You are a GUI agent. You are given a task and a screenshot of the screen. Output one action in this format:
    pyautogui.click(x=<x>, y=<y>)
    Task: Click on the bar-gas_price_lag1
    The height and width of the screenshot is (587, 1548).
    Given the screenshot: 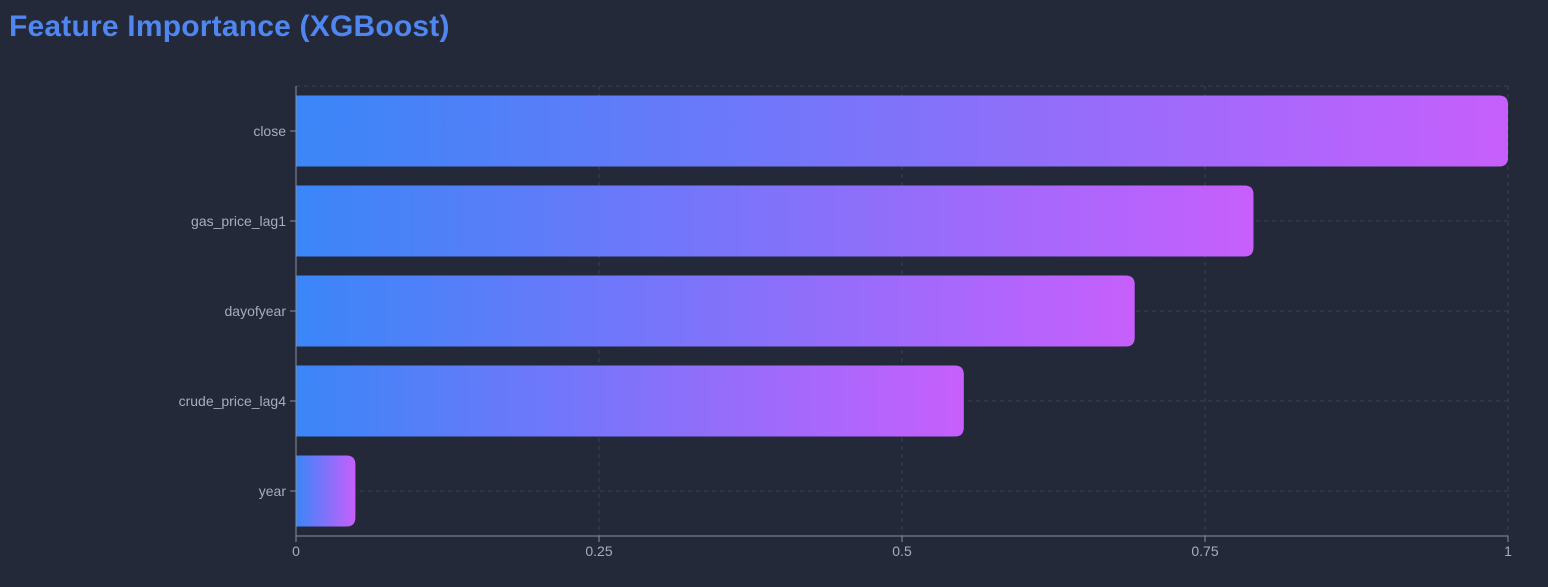 What is the action you would take?
    pyautogui.click(x=775, y=221)
    